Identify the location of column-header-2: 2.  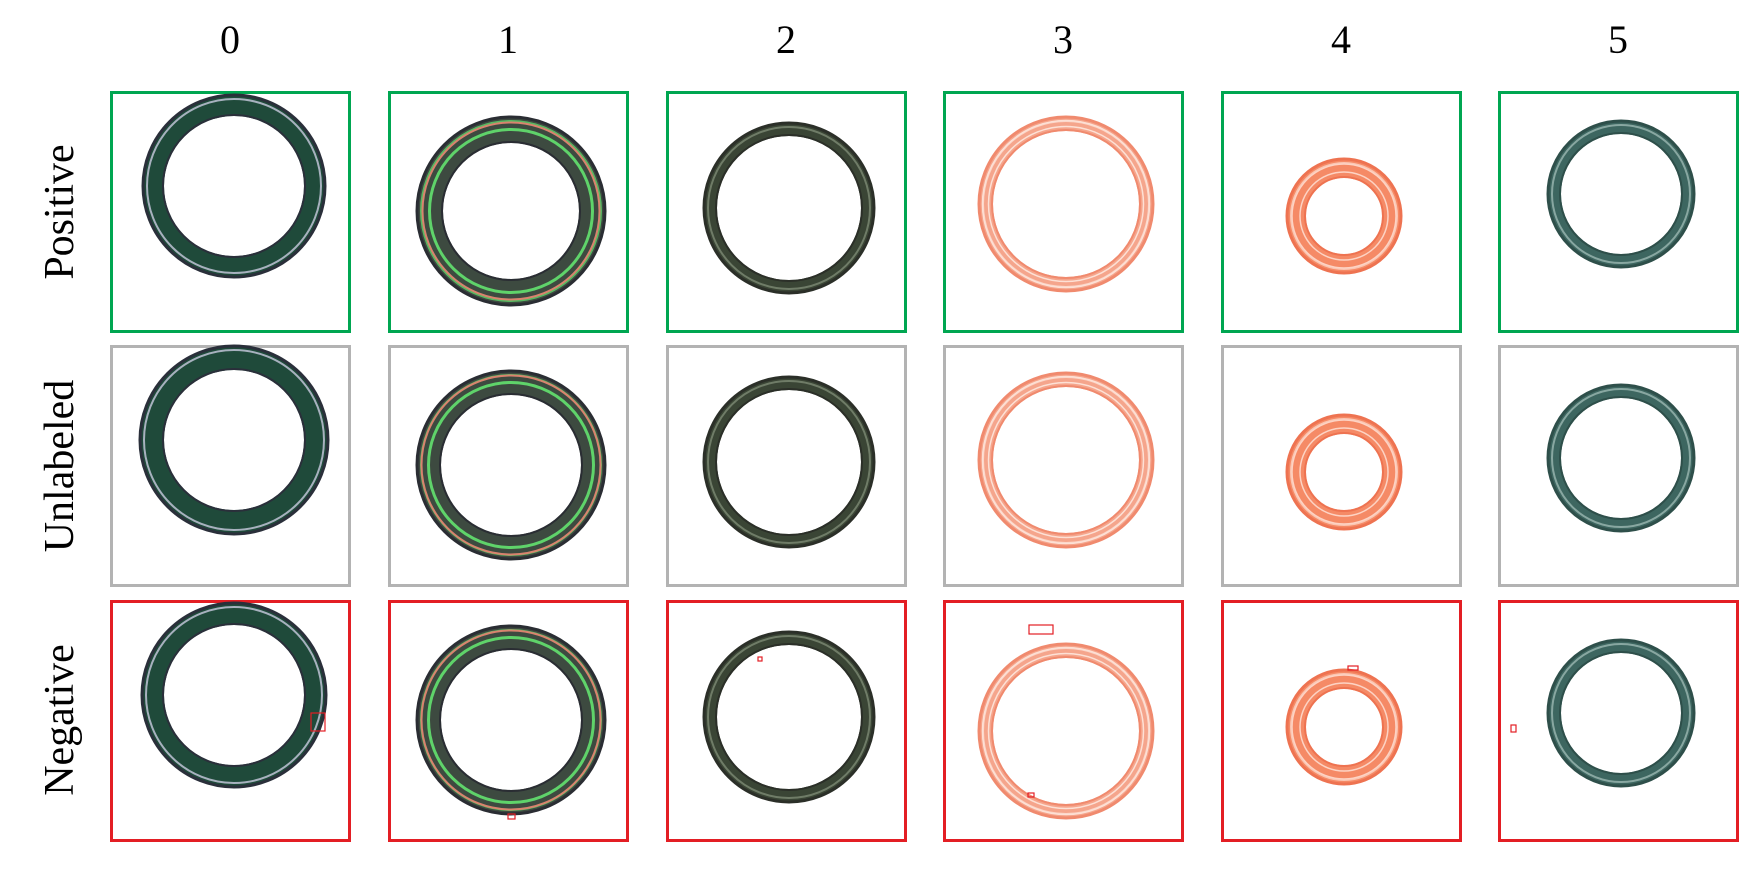
(786, 39).